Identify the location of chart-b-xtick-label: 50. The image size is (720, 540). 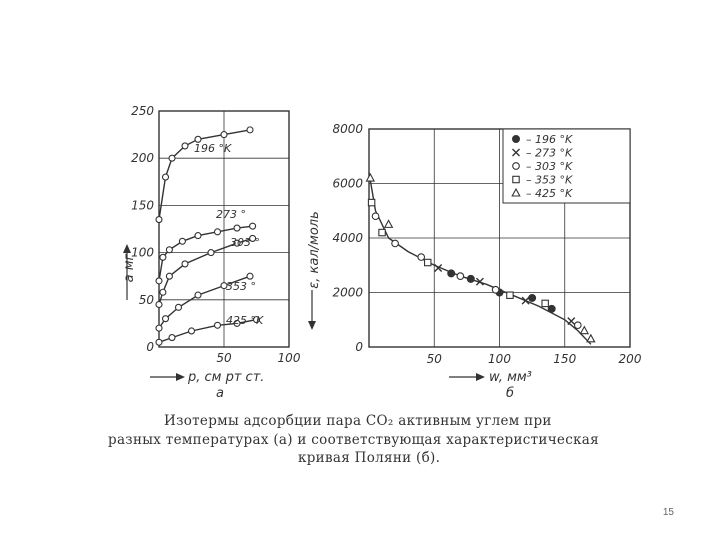
(435, 359).